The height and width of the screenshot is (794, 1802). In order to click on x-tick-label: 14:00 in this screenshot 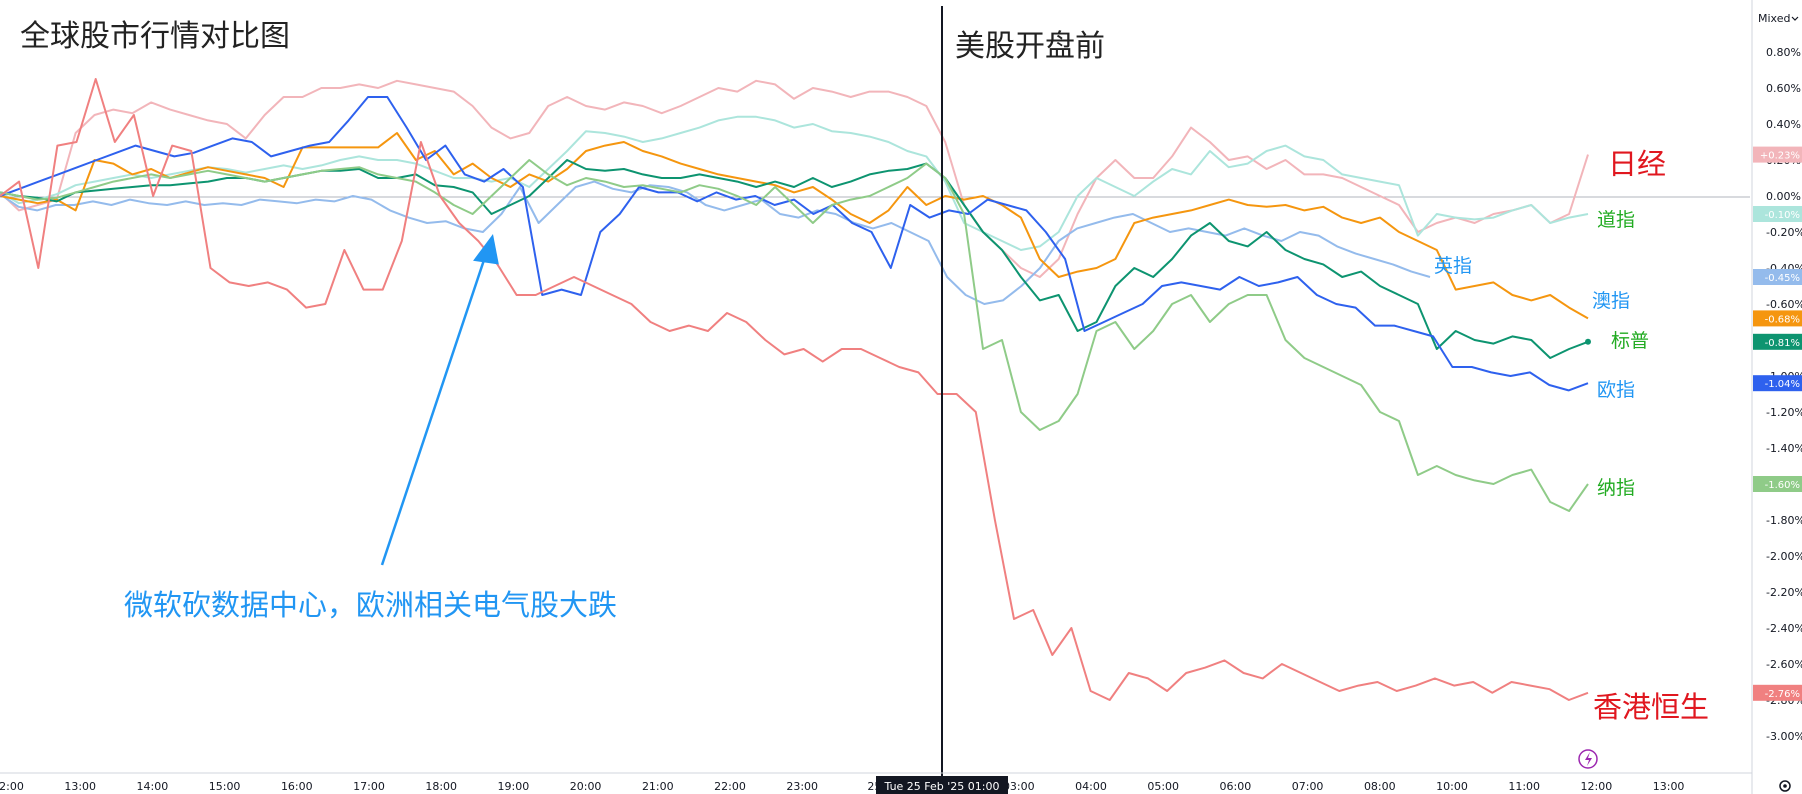, I will do `click(153, 786)`.